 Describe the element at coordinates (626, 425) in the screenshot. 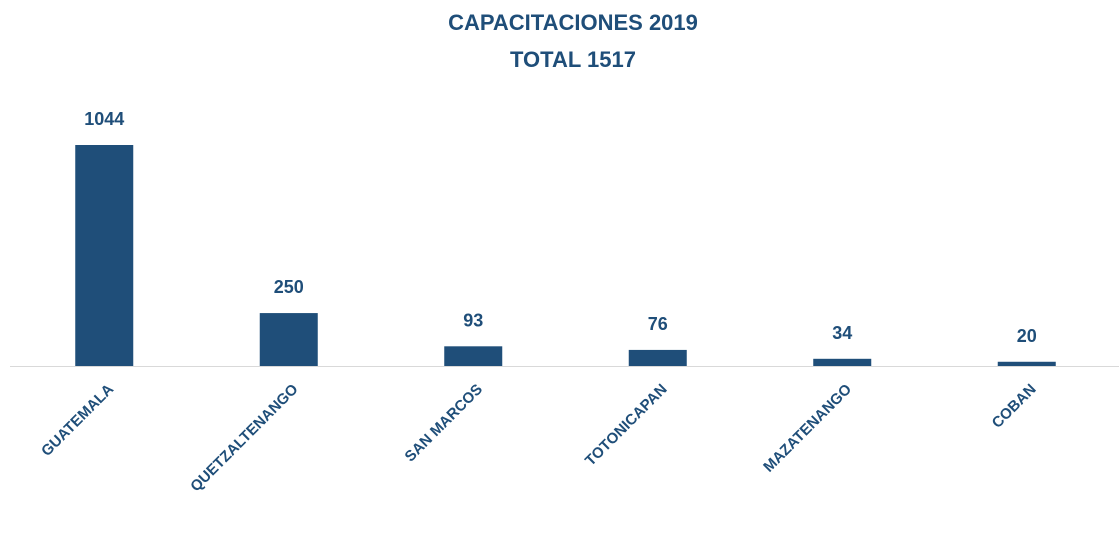

I see `x-tick-label: TOTONICAPAN` at that location.